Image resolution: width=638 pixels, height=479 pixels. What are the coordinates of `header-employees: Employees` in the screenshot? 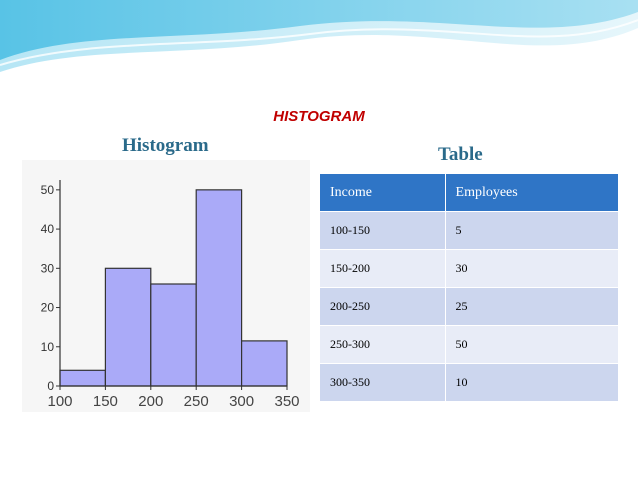 It's located at (532, 192).